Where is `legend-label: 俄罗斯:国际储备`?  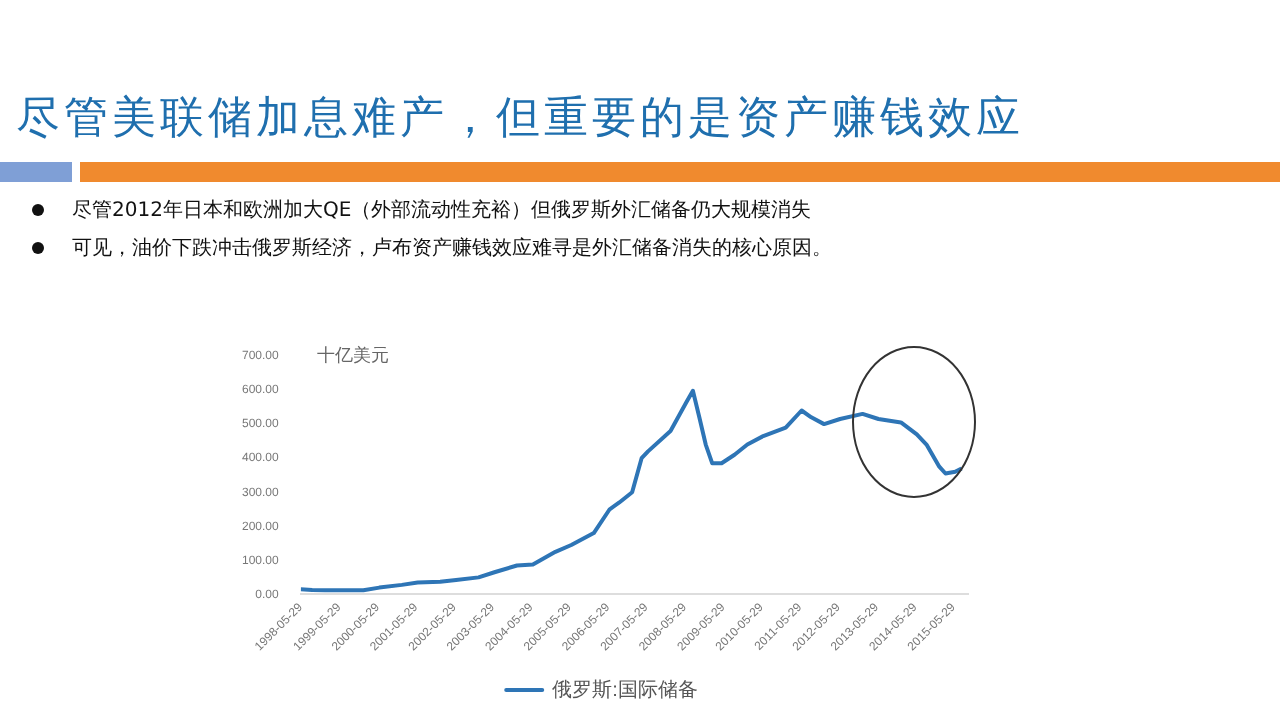
legend-label: 俄罗斯:国际储备 is located at coordinates (625, 689).